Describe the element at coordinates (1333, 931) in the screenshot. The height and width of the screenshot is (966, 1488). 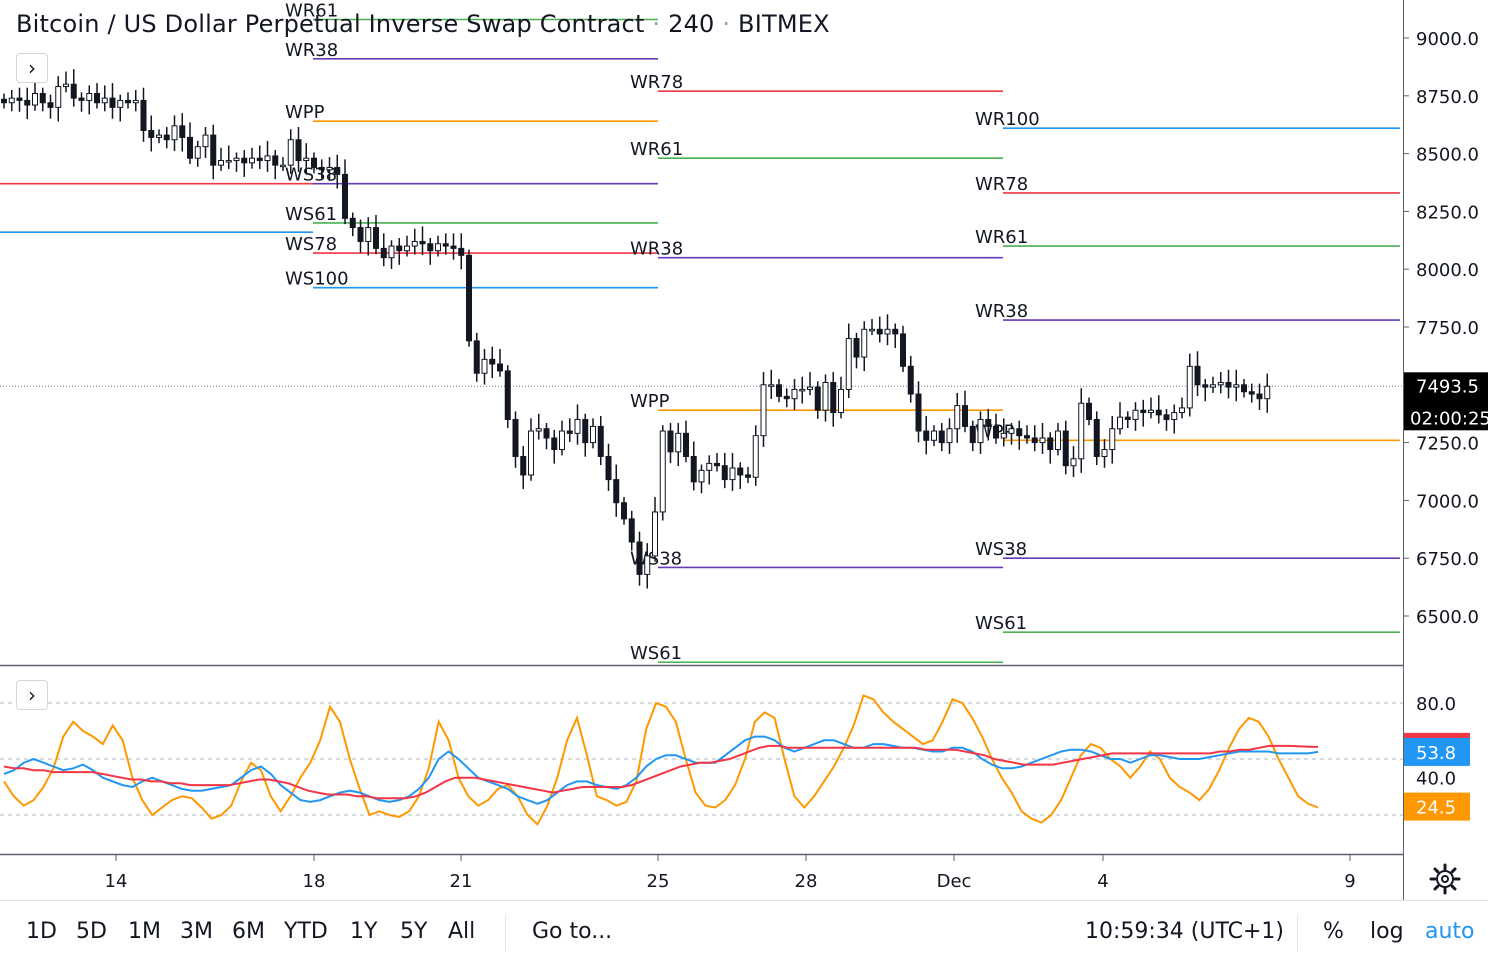
I see `percent-scale-button: %` at that location.